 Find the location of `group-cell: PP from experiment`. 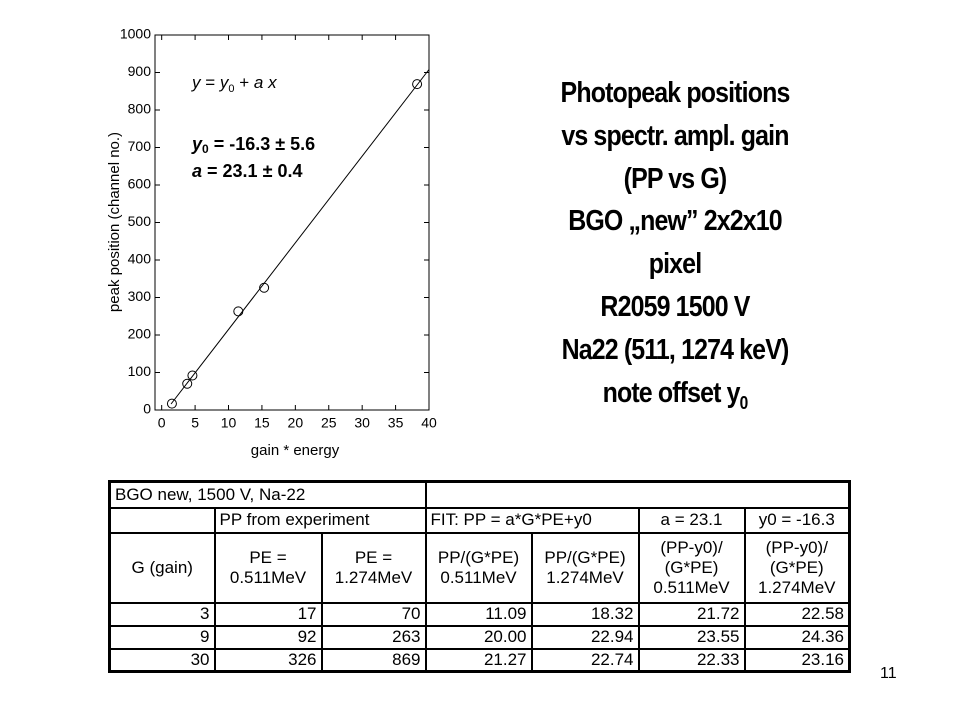

group-cell: PP from experiment is located at coordinates (320, 520).